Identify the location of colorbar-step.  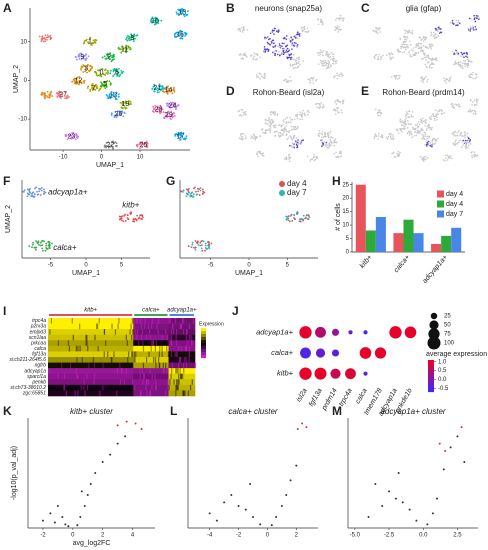
(431, 373).